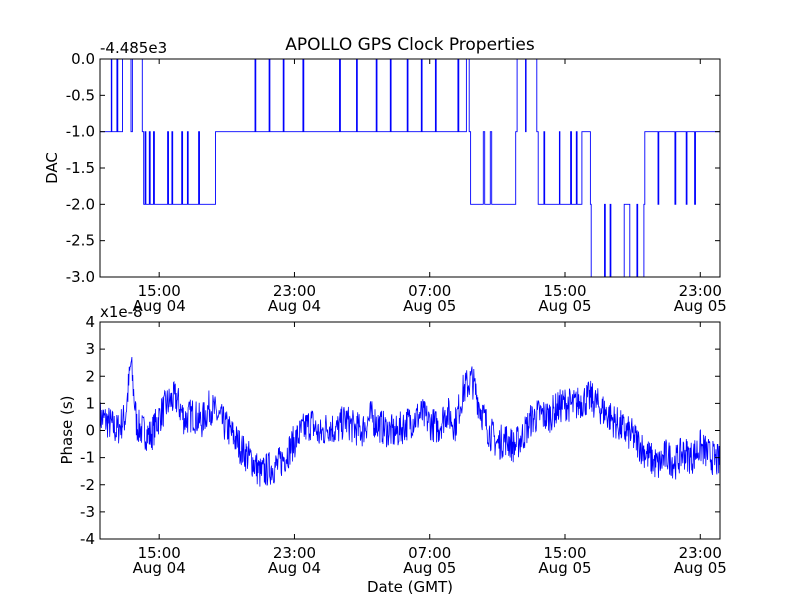 The image size is (800, 600). What do you see at coordinates (90, 403) in the screenshot?
I see `y-tick-label: 1` at bounding box center [90, 403].